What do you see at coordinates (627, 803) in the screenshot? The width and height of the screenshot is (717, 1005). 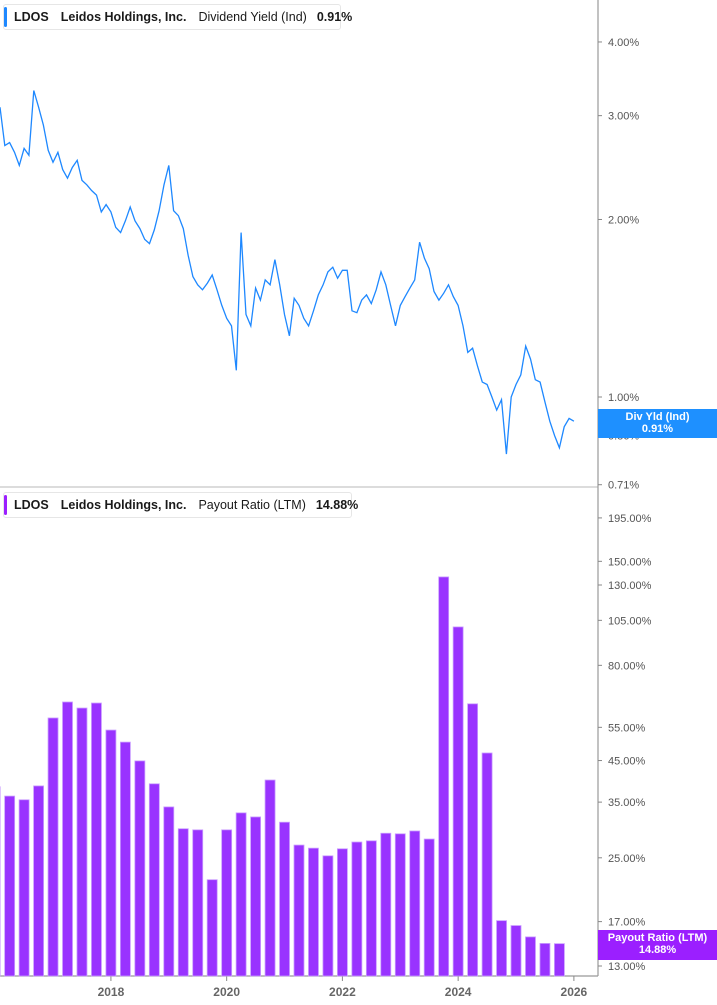 I see `y-tick-label: 35.00%` at bounding box center [627, 803].